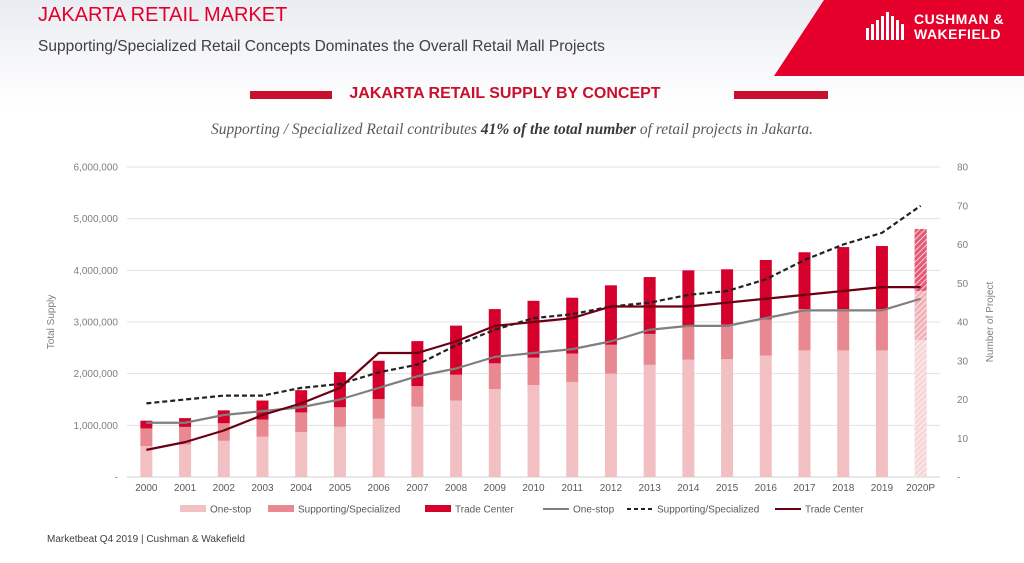 This screenshot has width=1024, height=563. Describe the element at coordinates (505, 93) in the screenshot. I see `section-title: JAKARTA RETAIL SUPPLY BY CONCEPT` at that location.